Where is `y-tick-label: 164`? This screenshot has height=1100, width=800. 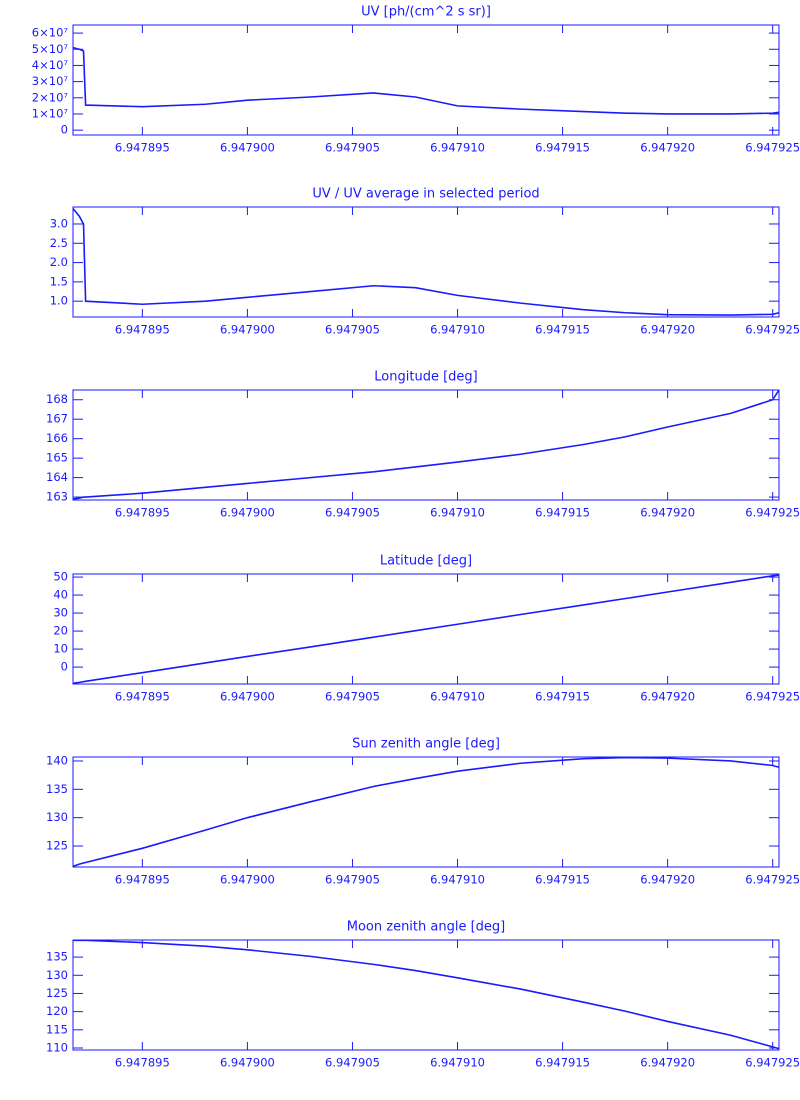
y-tick-label: 164 is located at coordinates (57, 477).